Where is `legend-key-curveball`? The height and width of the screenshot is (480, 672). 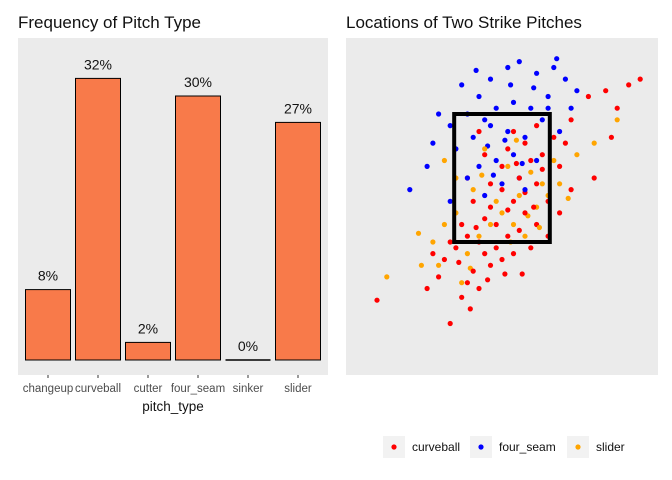 legend-key-curveball is located at coordinates (394, 447).